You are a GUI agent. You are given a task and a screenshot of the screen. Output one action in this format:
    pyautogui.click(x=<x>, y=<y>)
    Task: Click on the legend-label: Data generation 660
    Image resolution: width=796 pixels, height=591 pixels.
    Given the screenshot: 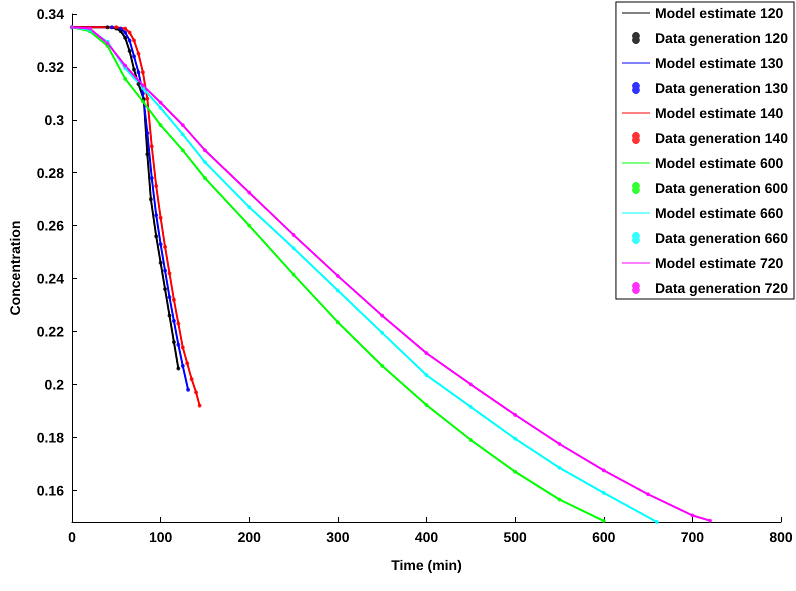 What is the action you would take?
    pyautogui.click(x=721, y=238)
    